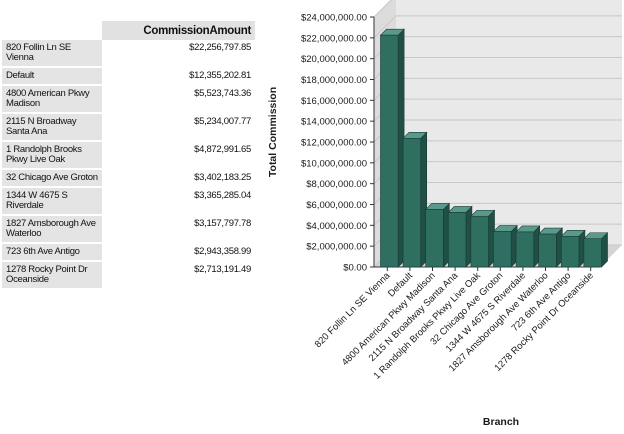  Describe the element at coordinates (178, 155) in the screenshot. I see `amount-cell: $4,872,991.65` at that location.